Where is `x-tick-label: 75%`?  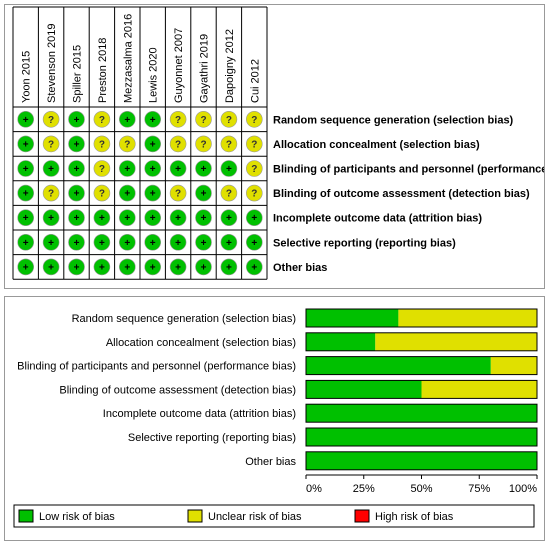 x-tick-label: 75% is located at coordinates (479, 489).